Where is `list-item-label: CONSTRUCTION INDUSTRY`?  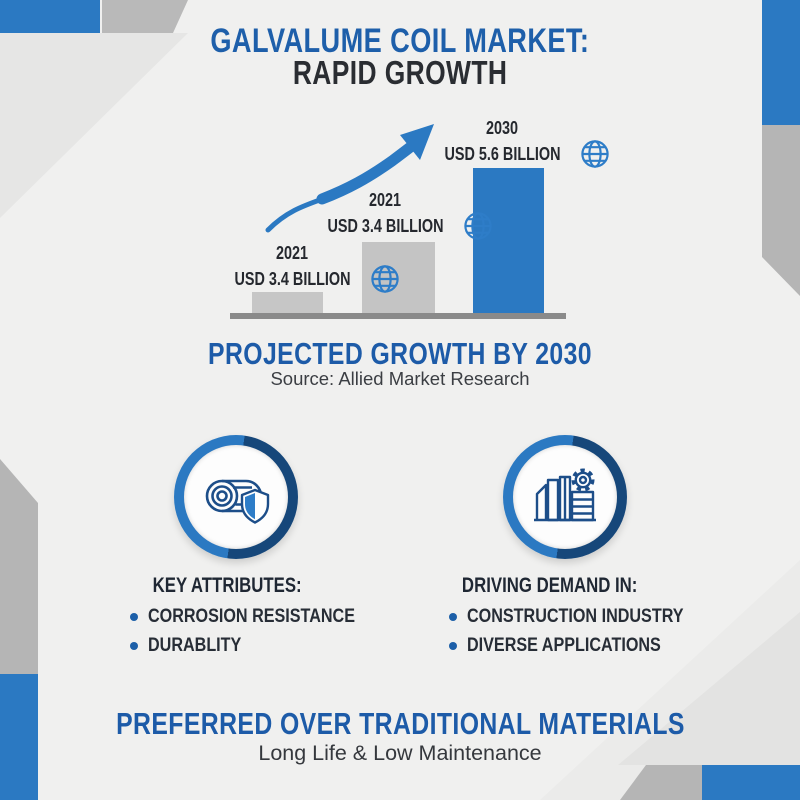
list-item-label: CONSTRUCTION INDUSTRY is located at coordinates (575, 616).